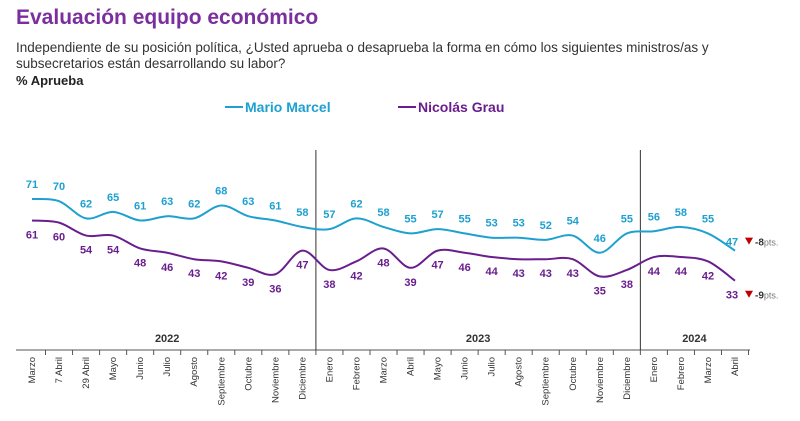 The image size is (800, 421). What do you see at coordinates (288, 107) in the screenshot?
I see `legend-label: Mario Marcel` at bounding box center [288, 107].